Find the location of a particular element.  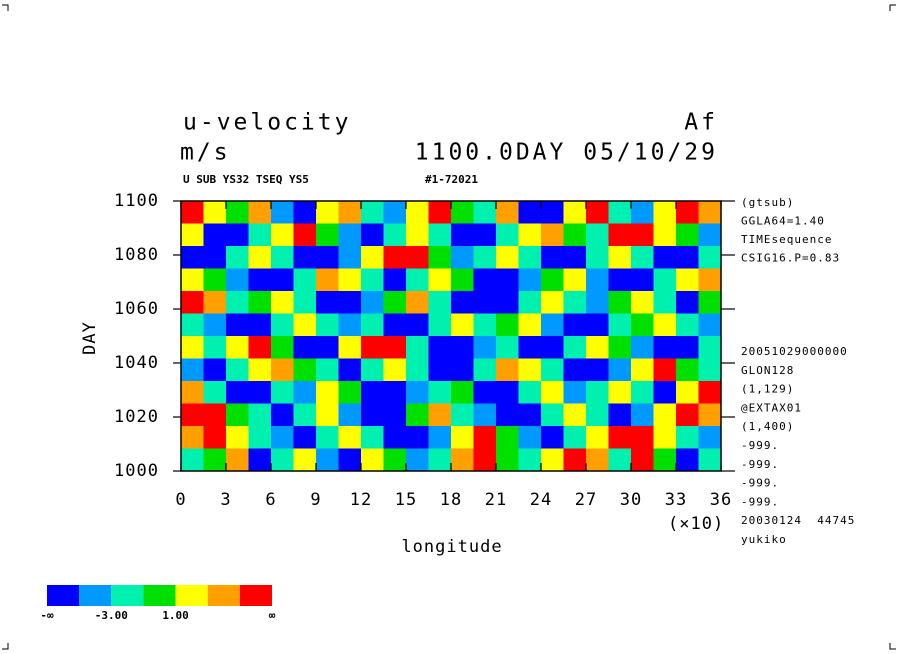

x-tick-label: 36 is located at coordinates (721, 500).